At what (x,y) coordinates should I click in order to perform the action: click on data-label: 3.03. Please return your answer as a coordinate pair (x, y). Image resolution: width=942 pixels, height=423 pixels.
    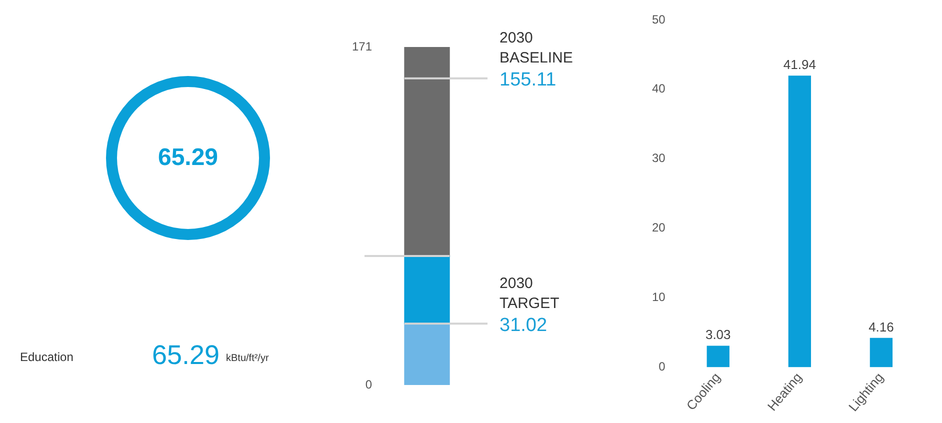
    Looking at the image, I should click on (718, 334).